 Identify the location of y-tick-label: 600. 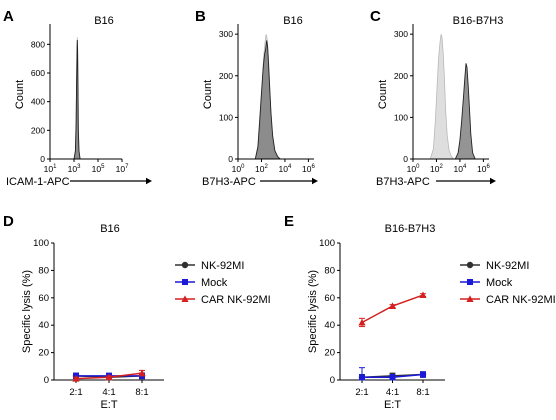
(38, 73).